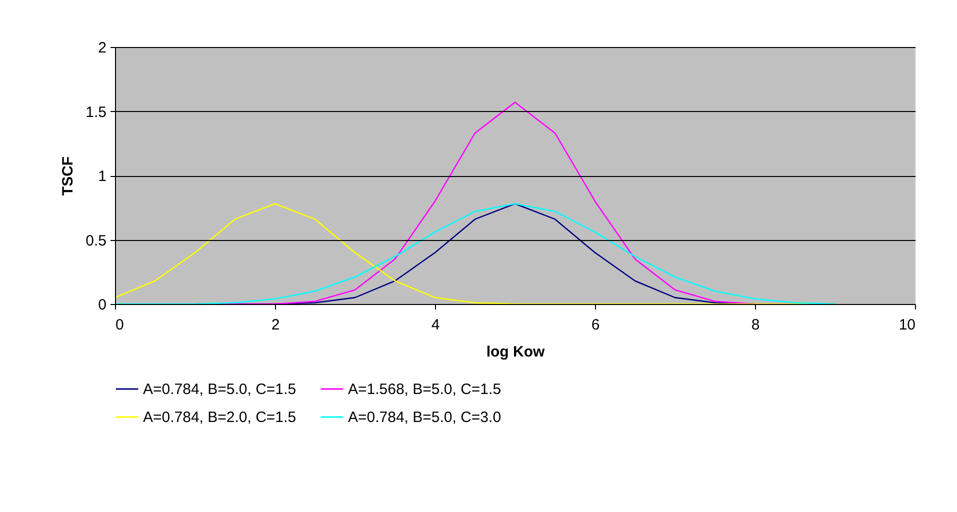 The width and height of the screenshot is (957, 512). I want to click on y-tick-label: 2, so click(102, 48).